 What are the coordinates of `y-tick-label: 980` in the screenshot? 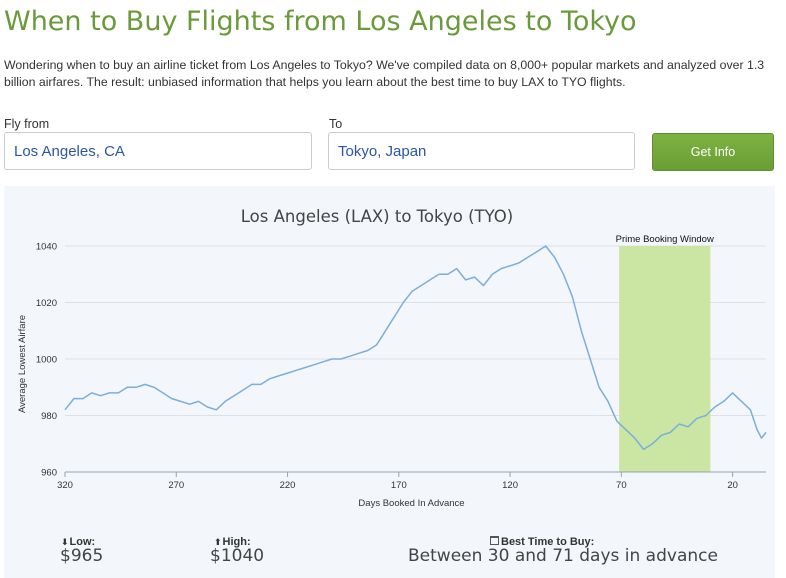 It's located at (49, 416).